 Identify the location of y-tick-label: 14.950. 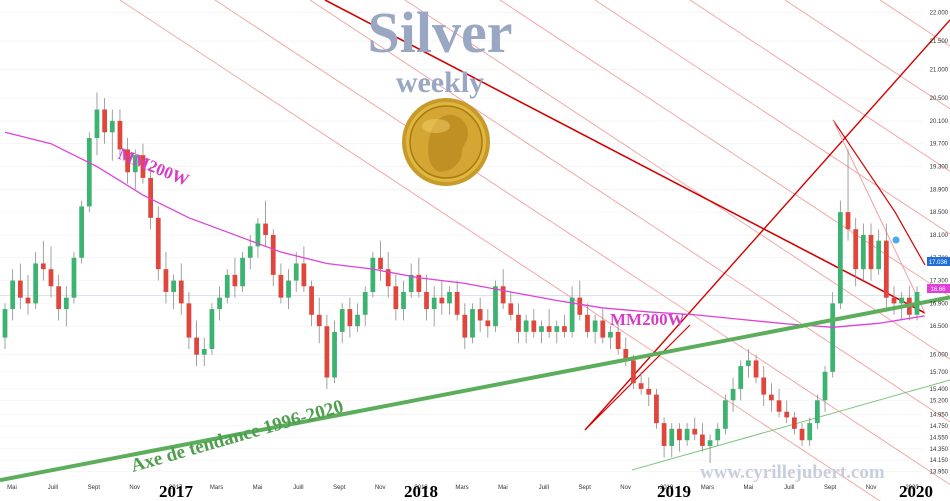
(939, 416).